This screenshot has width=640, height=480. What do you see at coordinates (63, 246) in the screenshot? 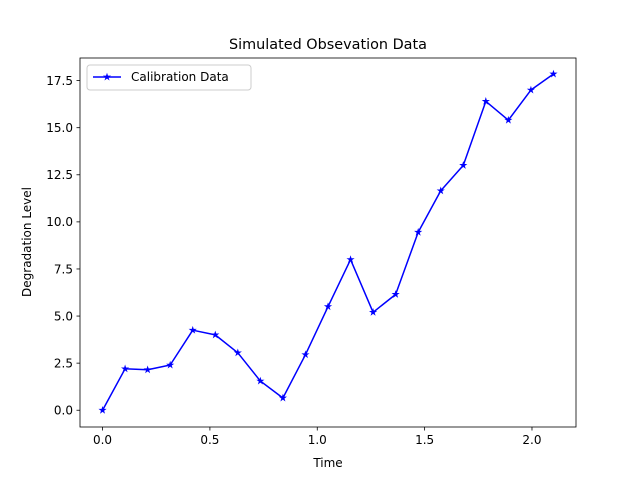
I see `y-axis-ticks: 0.0 2.5 5.0 7.5 10.0 12.5 15.0 17.5` at bounding box center [63, 246].